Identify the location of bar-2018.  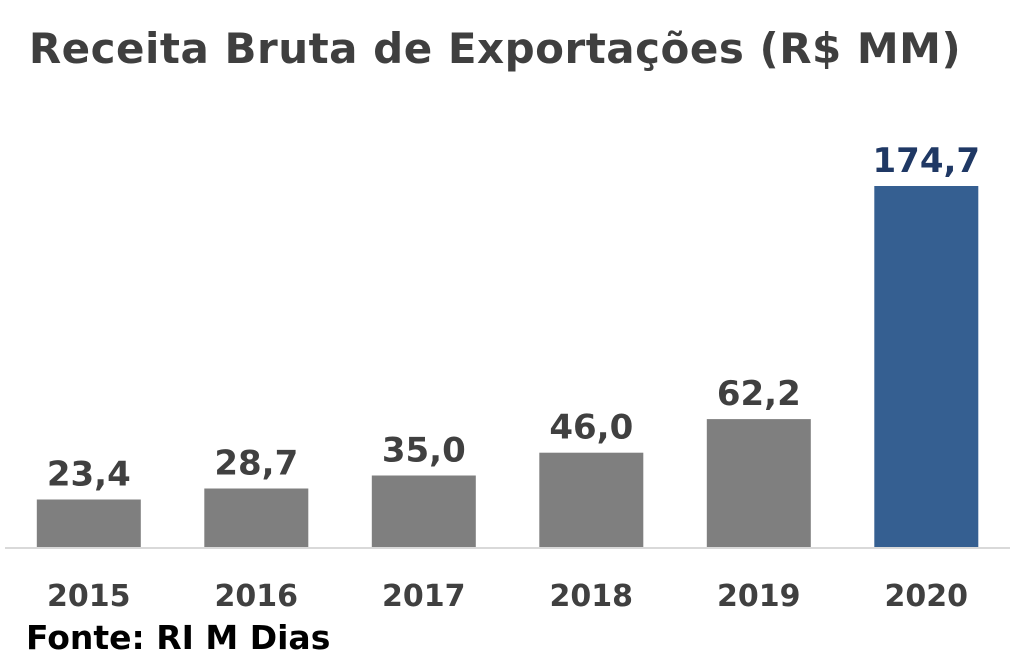
(591, 500).